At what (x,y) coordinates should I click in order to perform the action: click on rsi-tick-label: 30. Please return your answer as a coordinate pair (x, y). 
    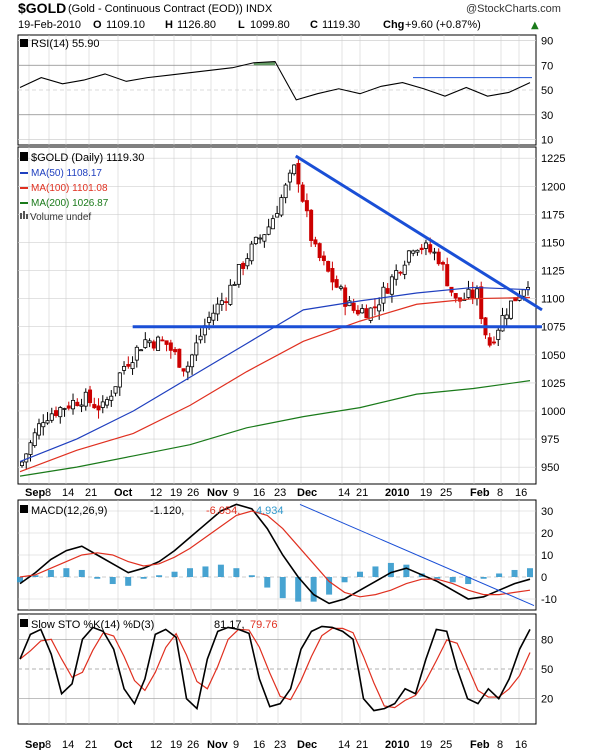
    Looking at the image, I should click on (547, 116).